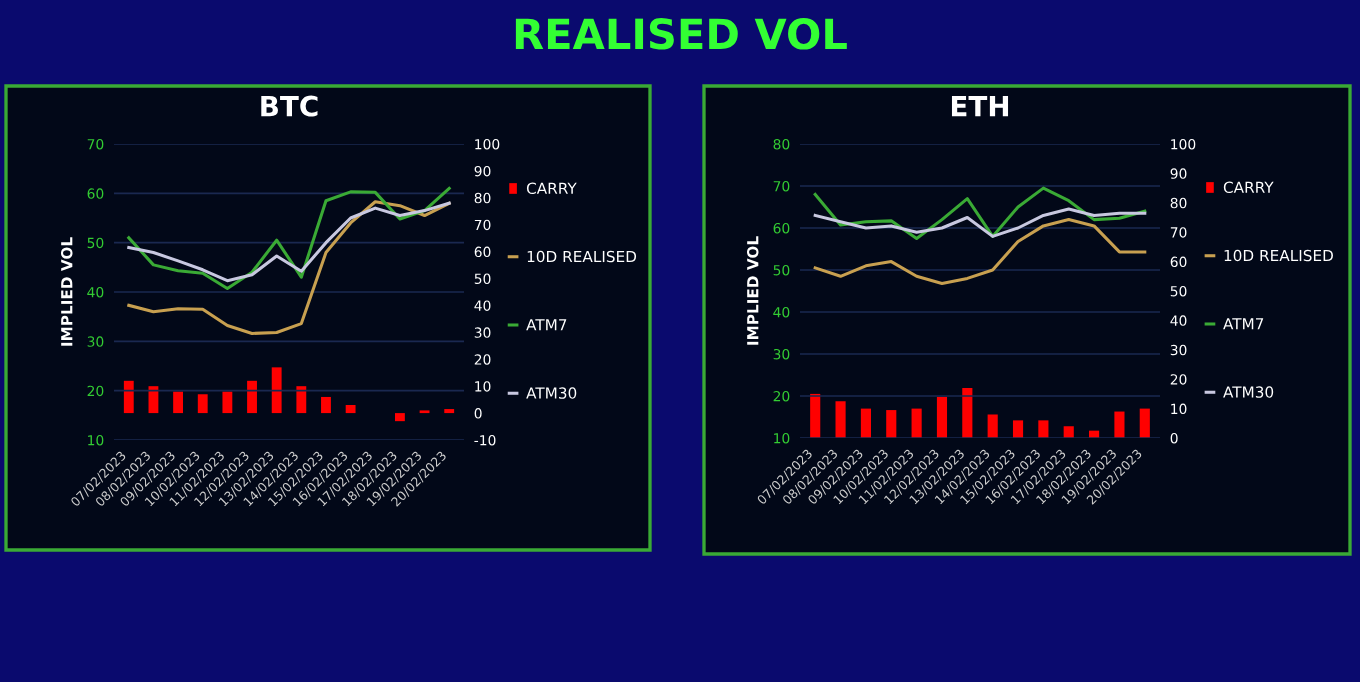 This screenshot has width=1360, height=682. Describe the element at coordinates (980, 106) in the screenshot. I see `chart-title: ETH` at that location.